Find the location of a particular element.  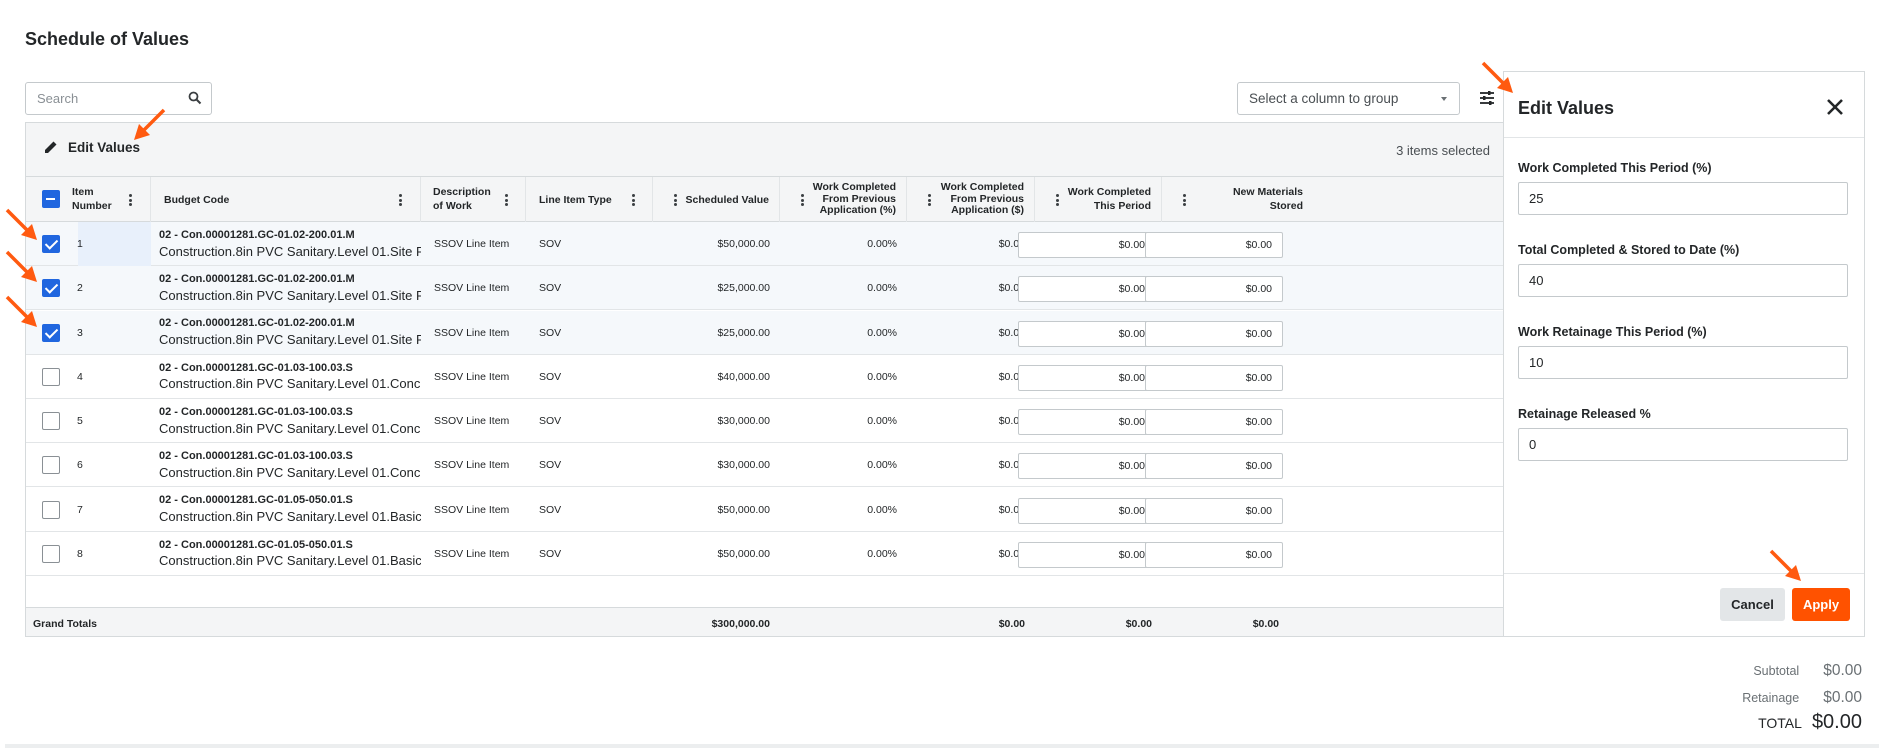

apply-button: Apply is located at coordinates (1821, 604).